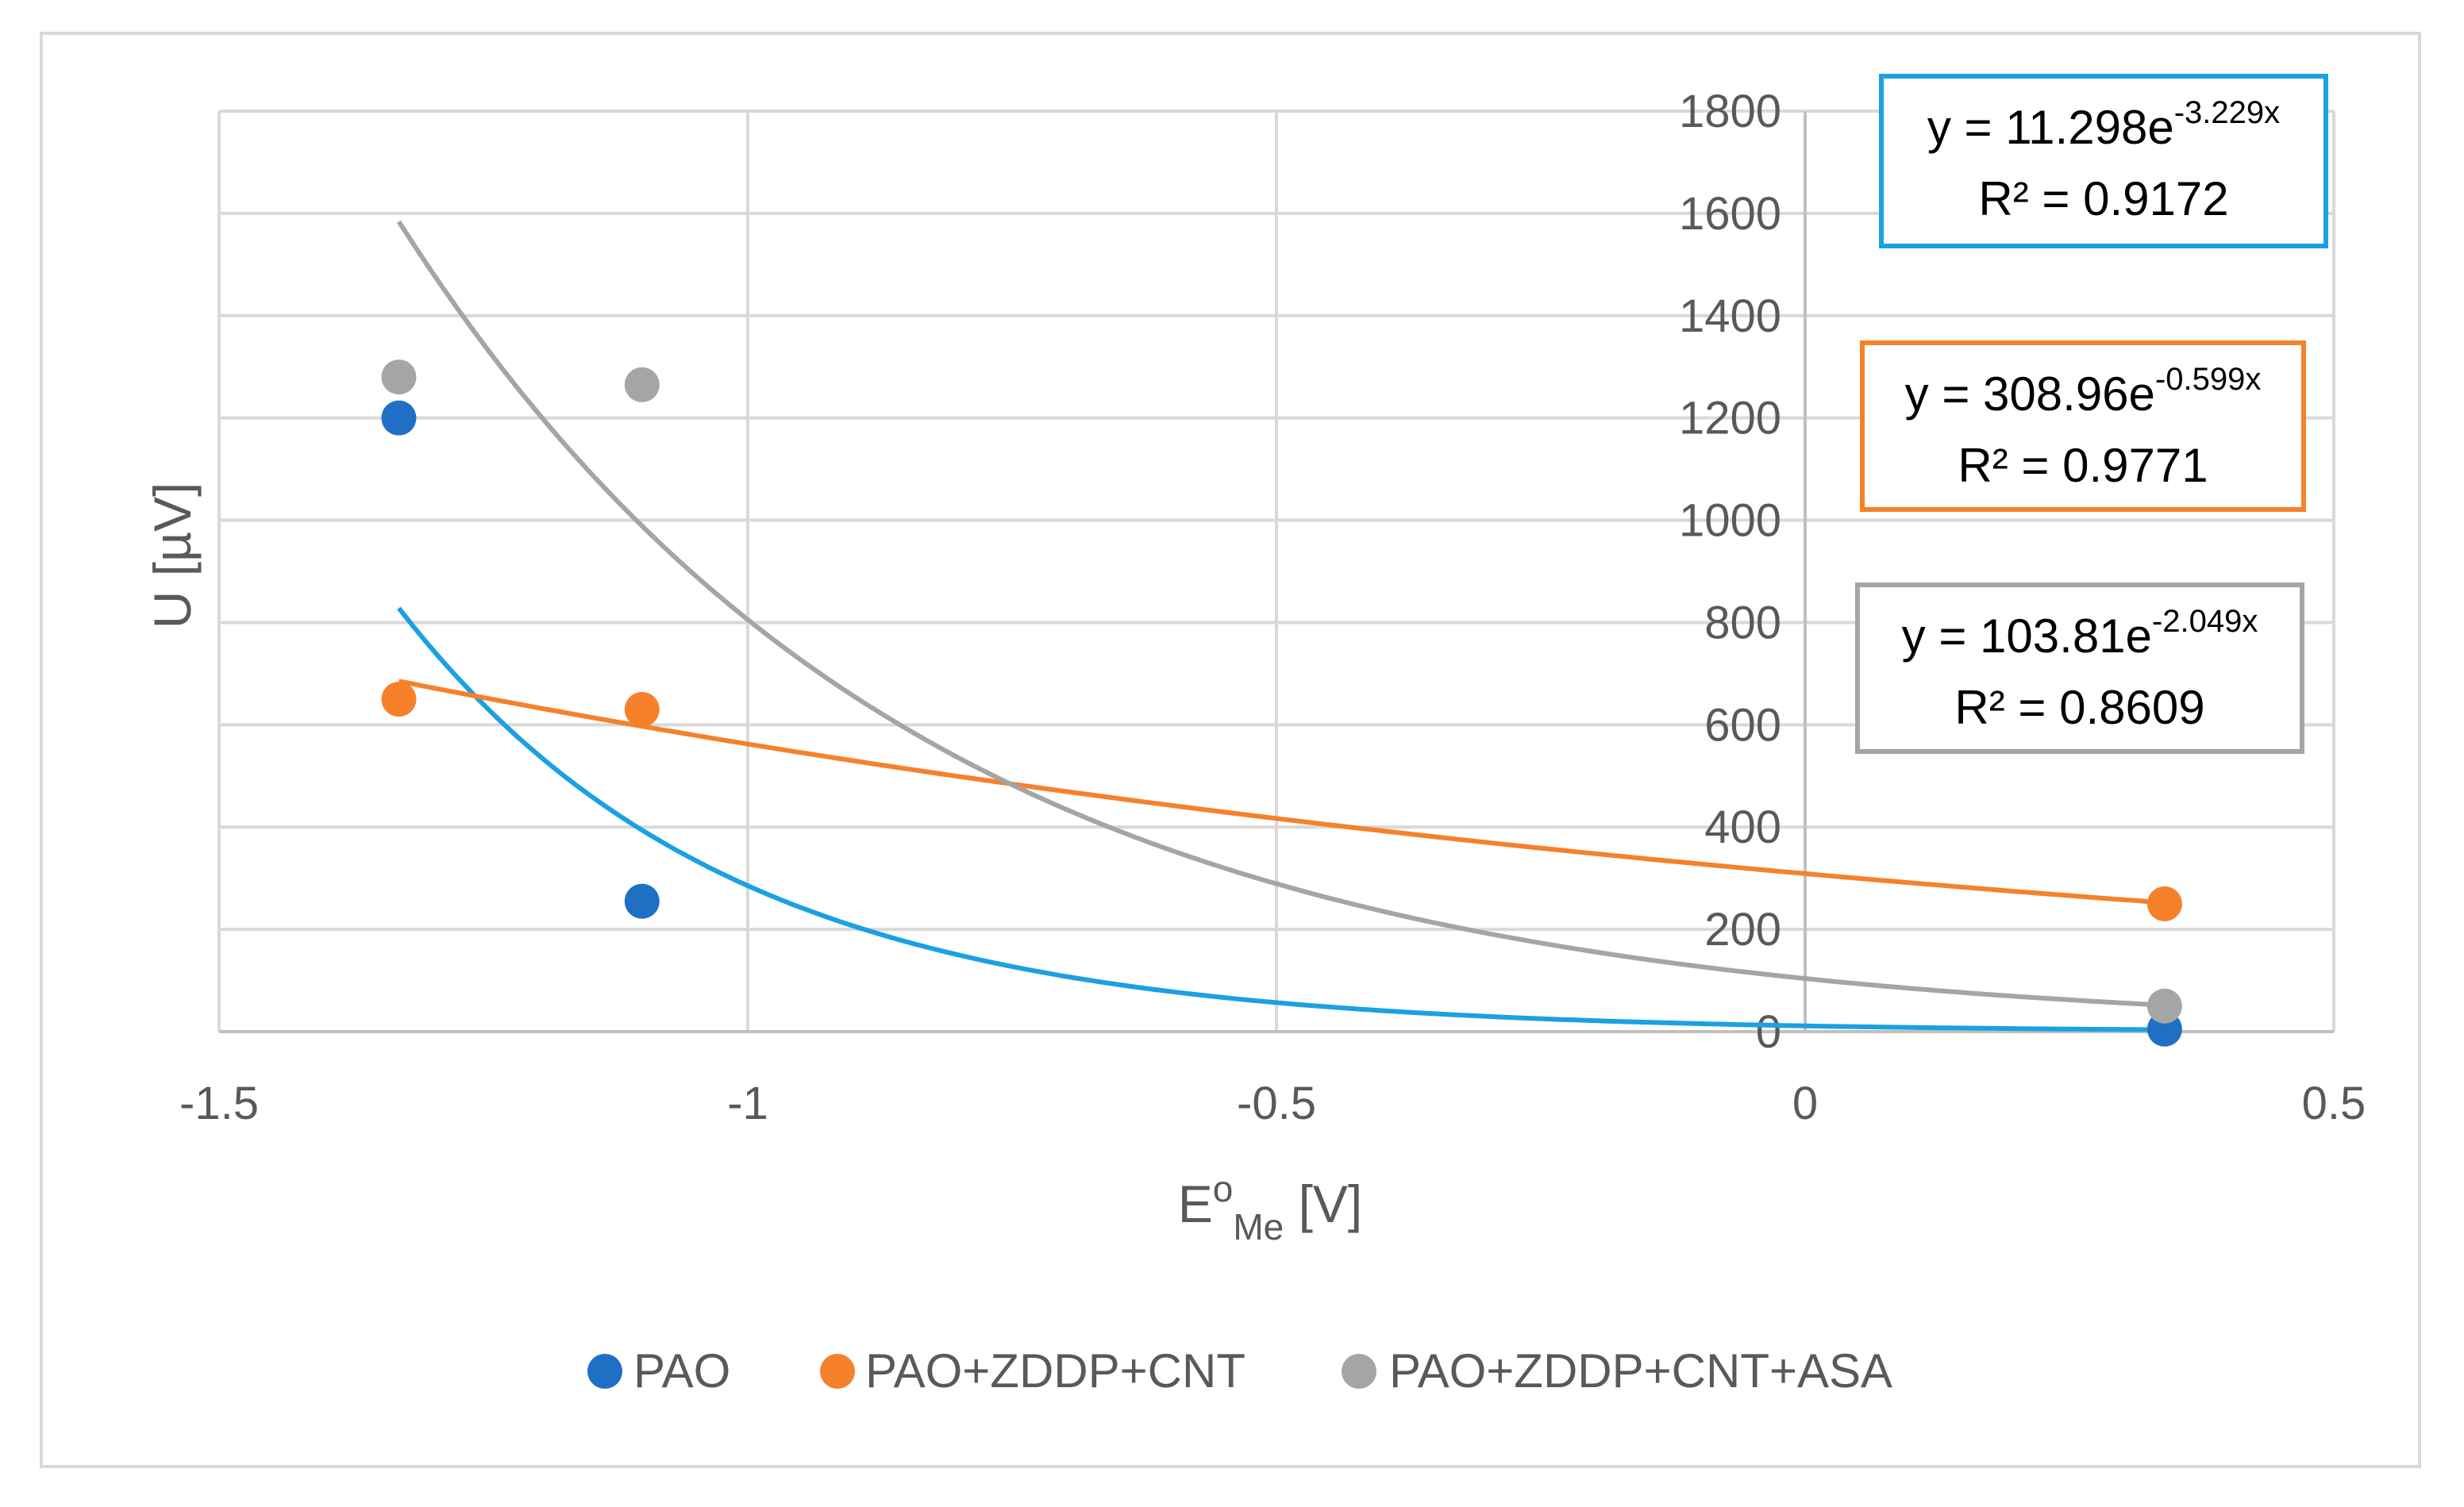 The image size is (2464, 1507). I want to click on x-axis-title: EoMe [V], so click(1270, 1208).